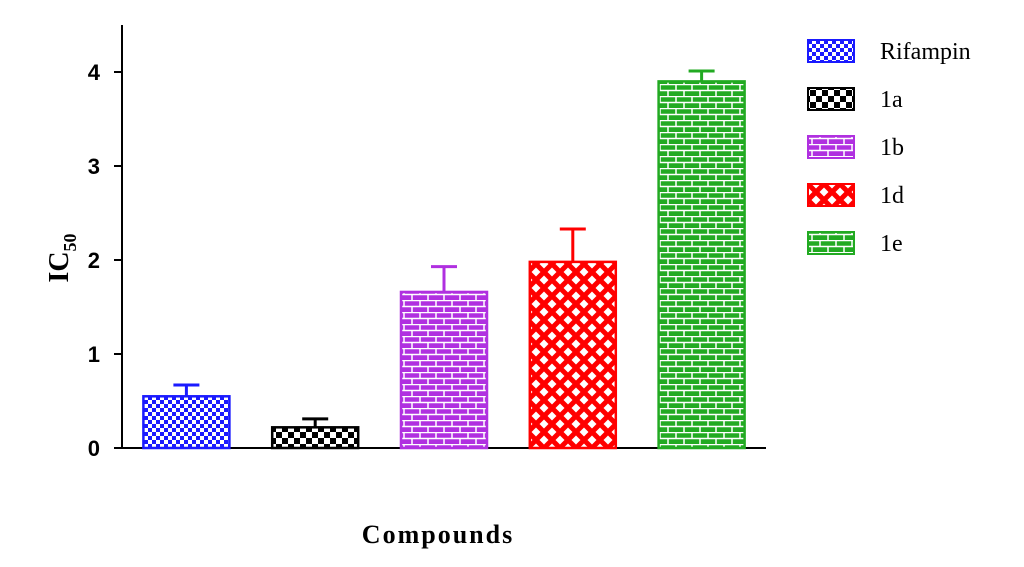 Image resolution: width=1024 pixels, height=567 pixels. What do you see at coordinates (444, 370) in the screenshot?
I see `bar-1b` at bounding box center [444, 370].